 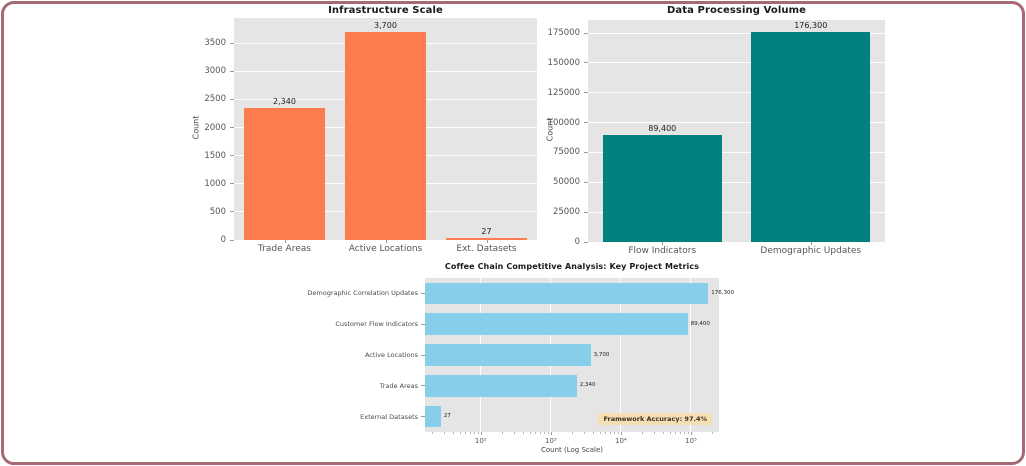 I want to click on bar-value-label: 89,400, so click(x=700, y=323).